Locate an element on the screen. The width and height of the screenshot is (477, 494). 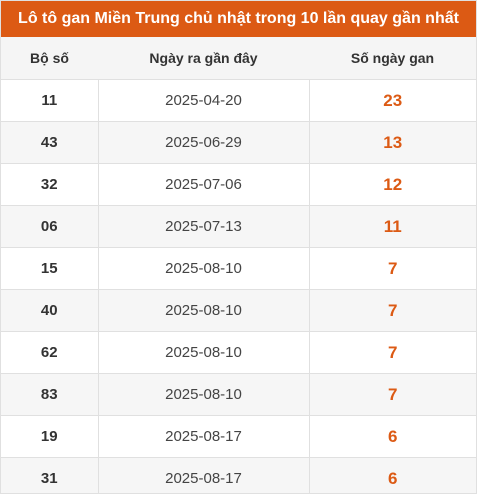
cell-number: 83 is located at coordinates (50, 394).